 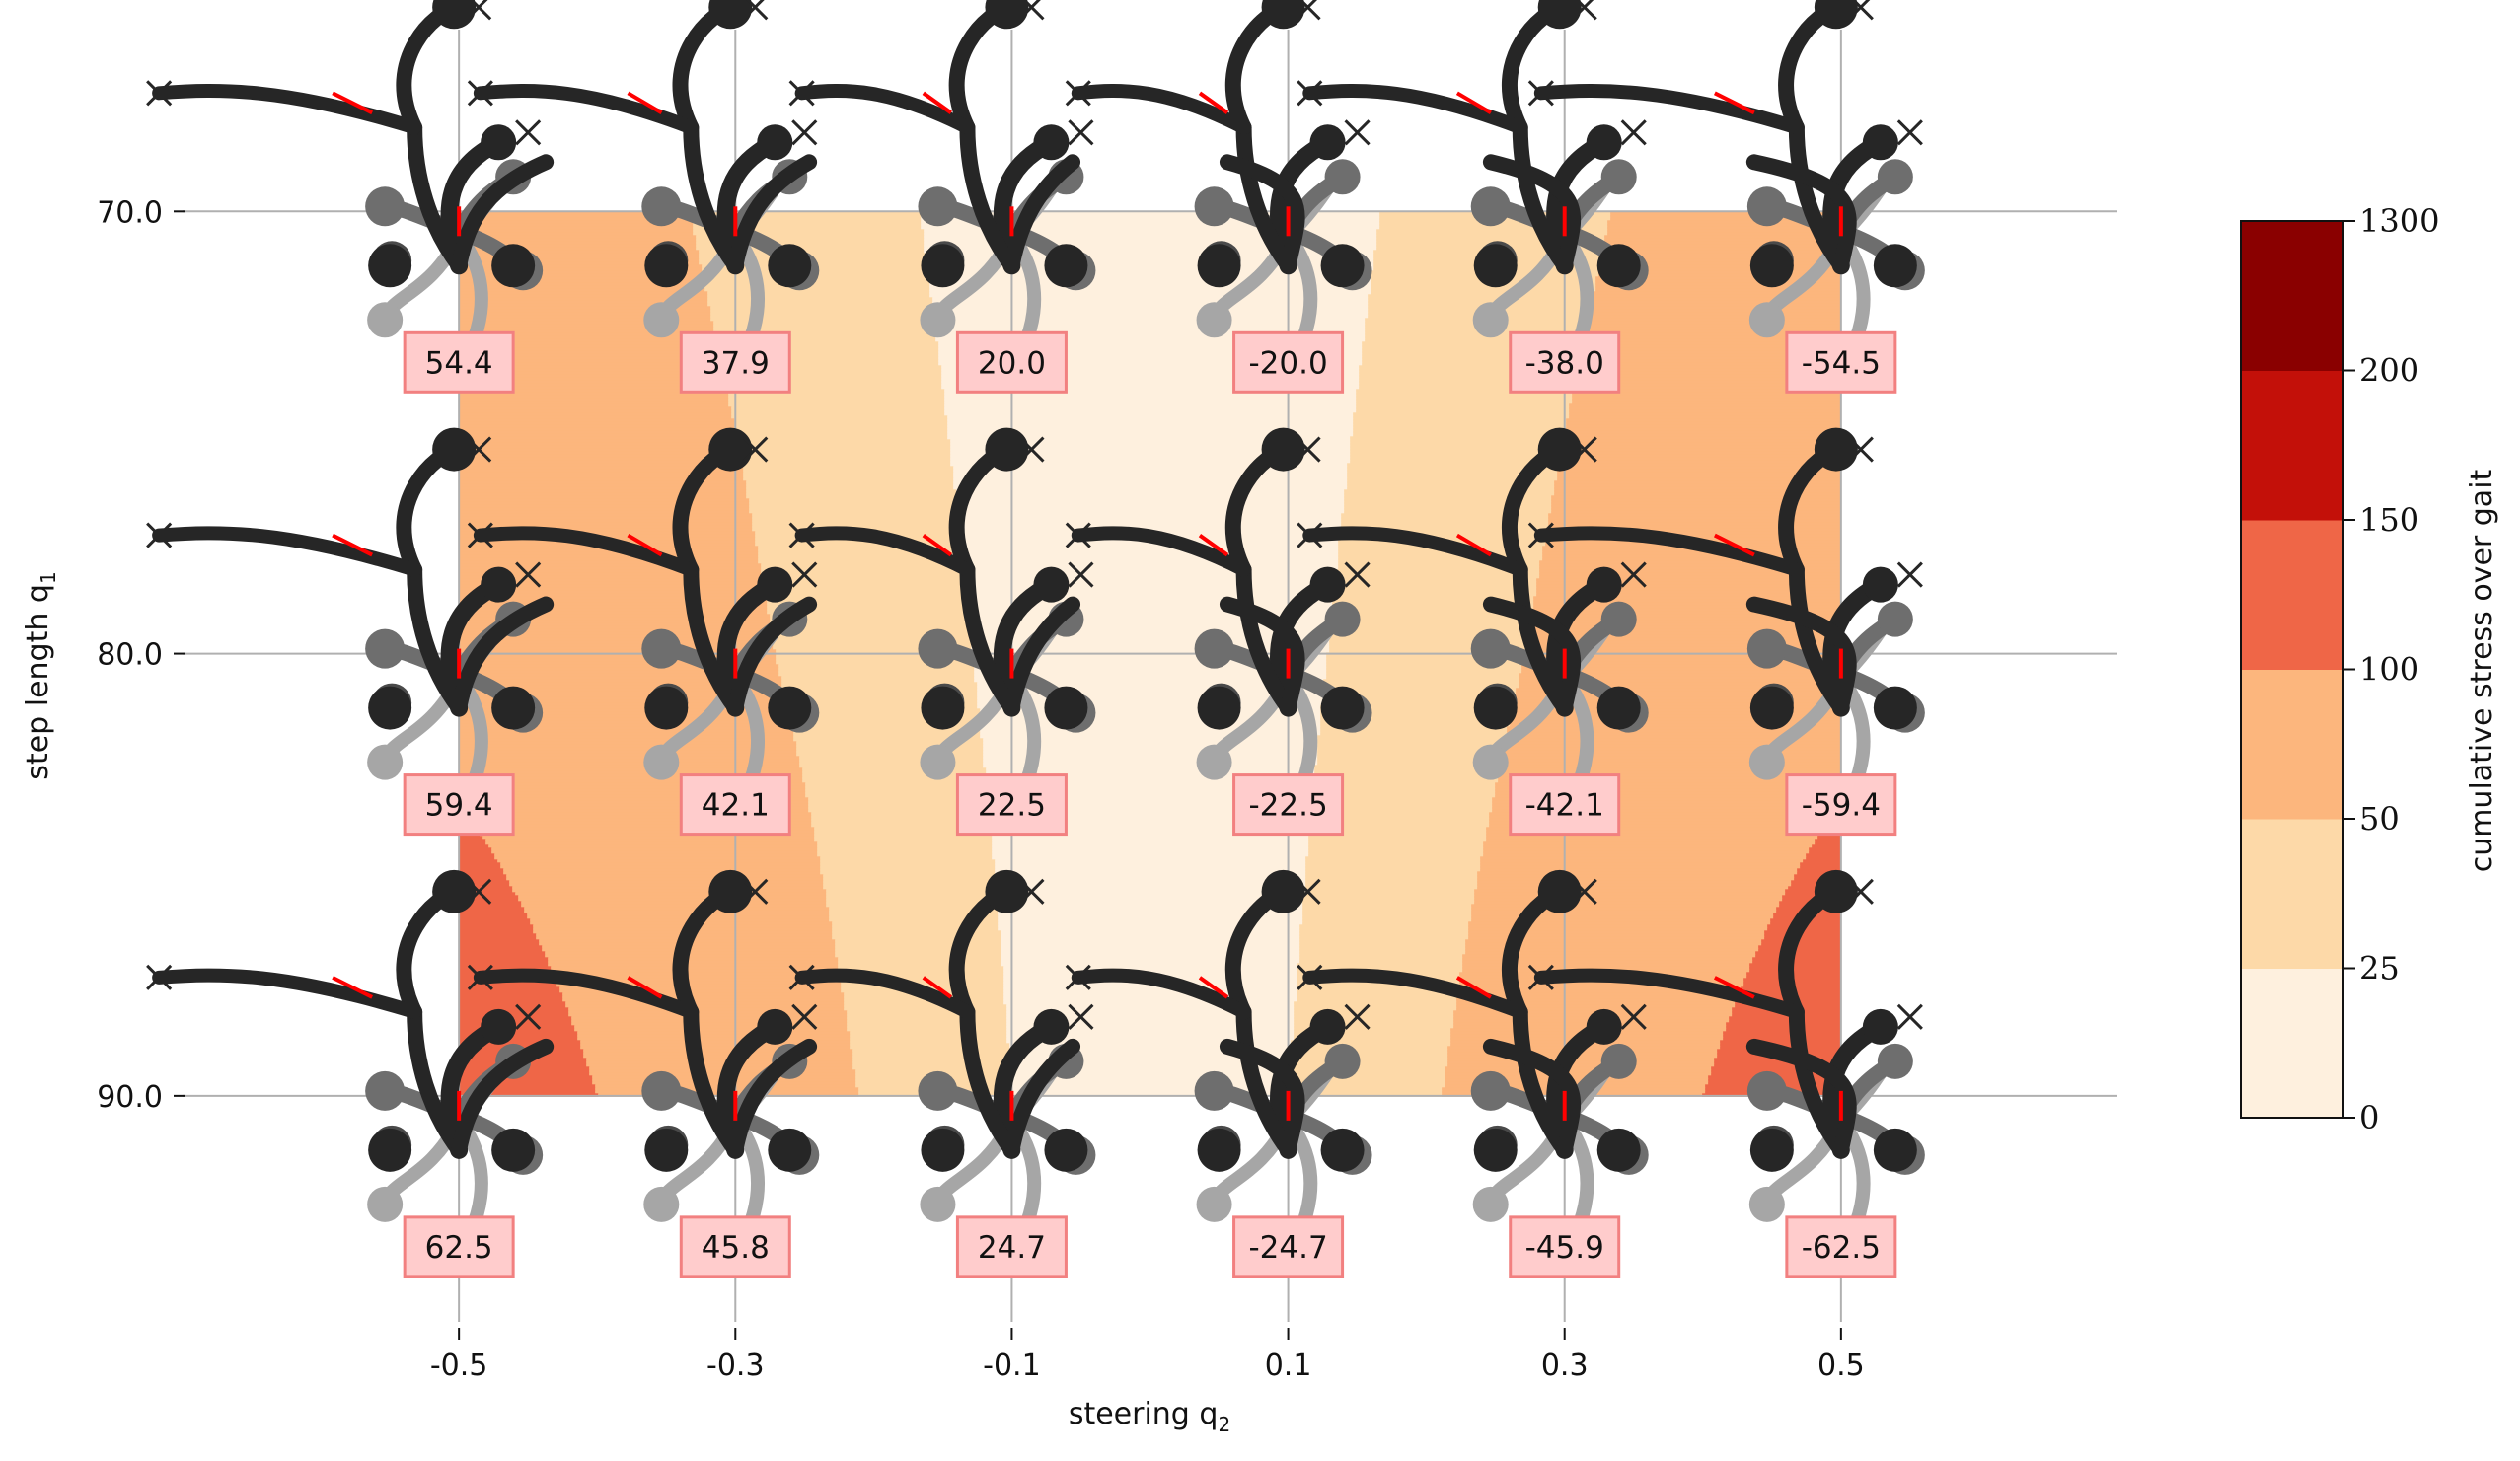 I want to click on colorbar-label: cumulative stress over gait, so click(x=2482, y=671).